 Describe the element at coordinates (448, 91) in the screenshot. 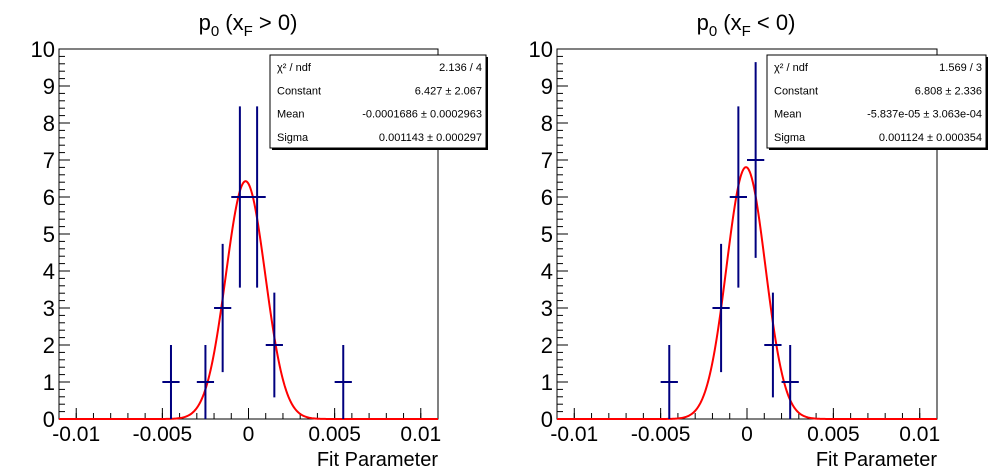

I see `stat-value: 6.427 ± 2.067` at that location.